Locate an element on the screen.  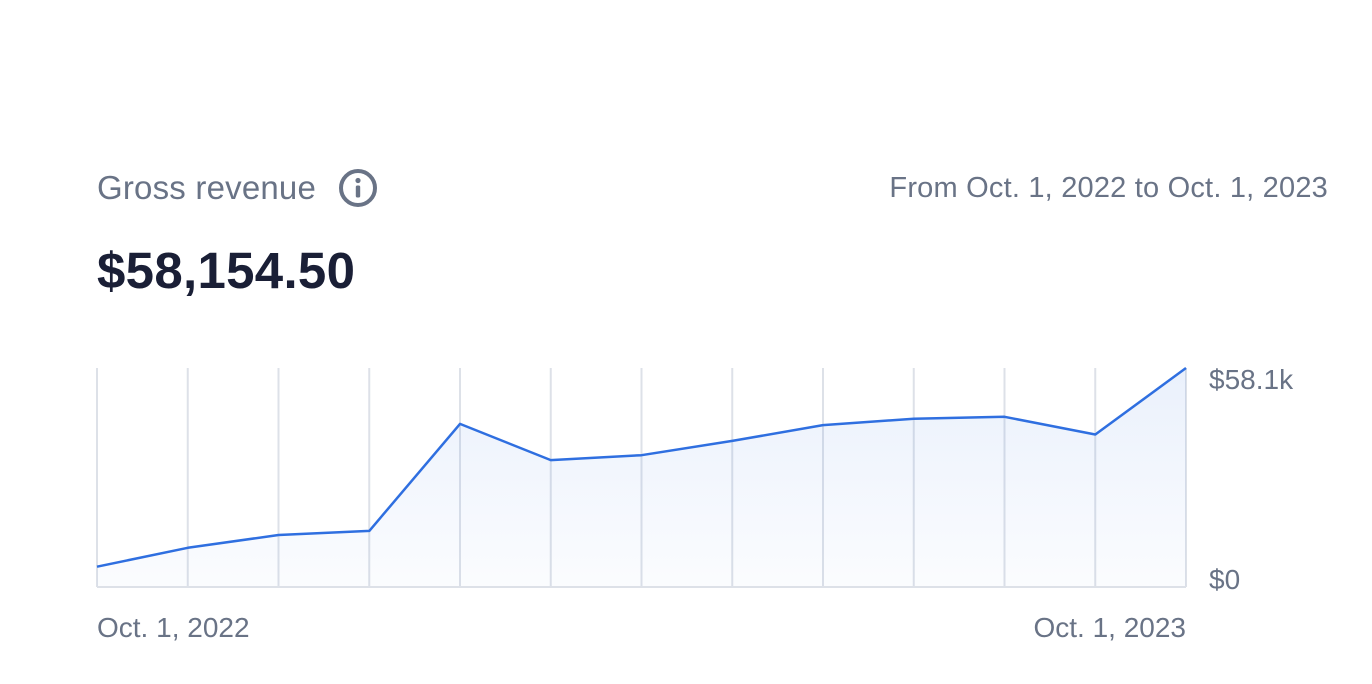
info-circle-icon is located at coordinates (358, 188).